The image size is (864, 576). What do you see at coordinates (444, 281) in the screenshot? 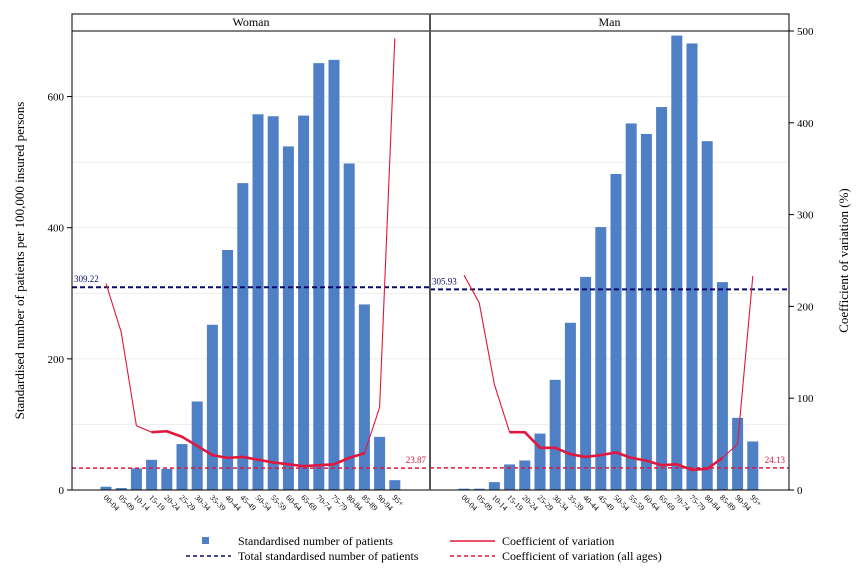
I see `total-standardised-label: 305.93` at bounding box center [444, 281].